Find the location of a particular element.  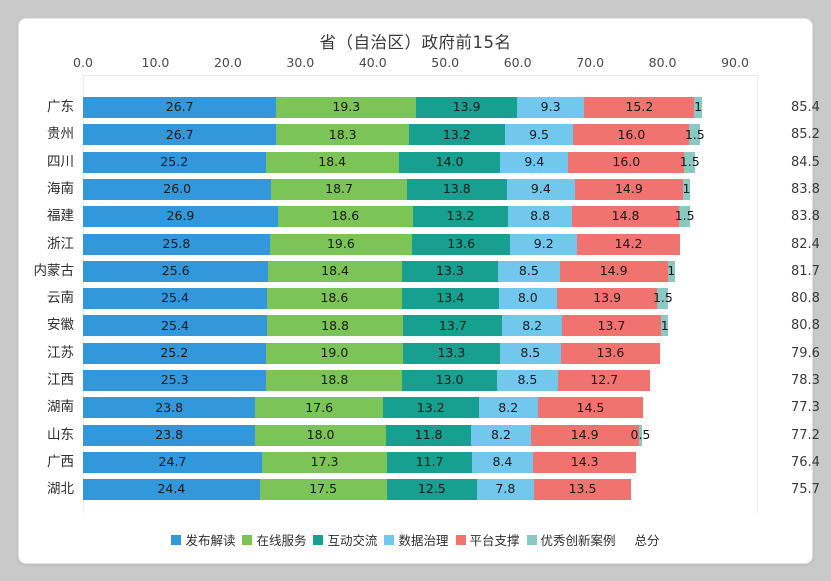

legend-item: 数据治理 is located at coordinates (416, 539).